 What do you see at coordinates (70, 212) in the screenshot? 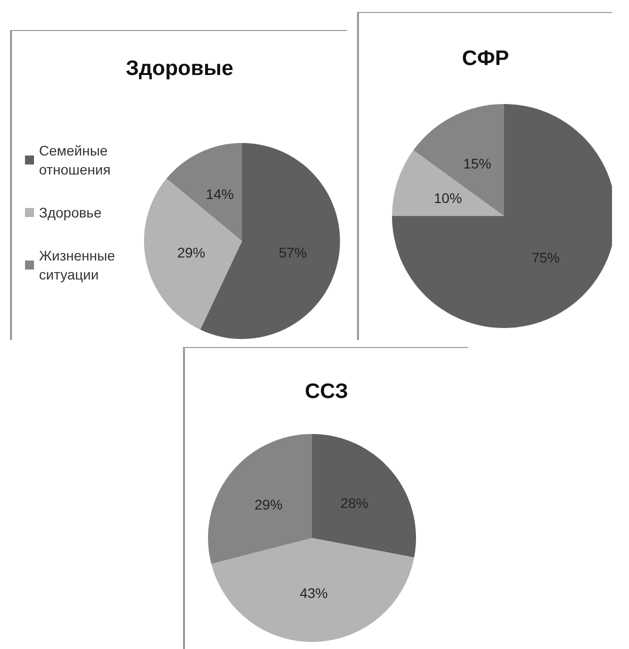
I see `legend-label: Здоровье` at bounding box center [70, 212].